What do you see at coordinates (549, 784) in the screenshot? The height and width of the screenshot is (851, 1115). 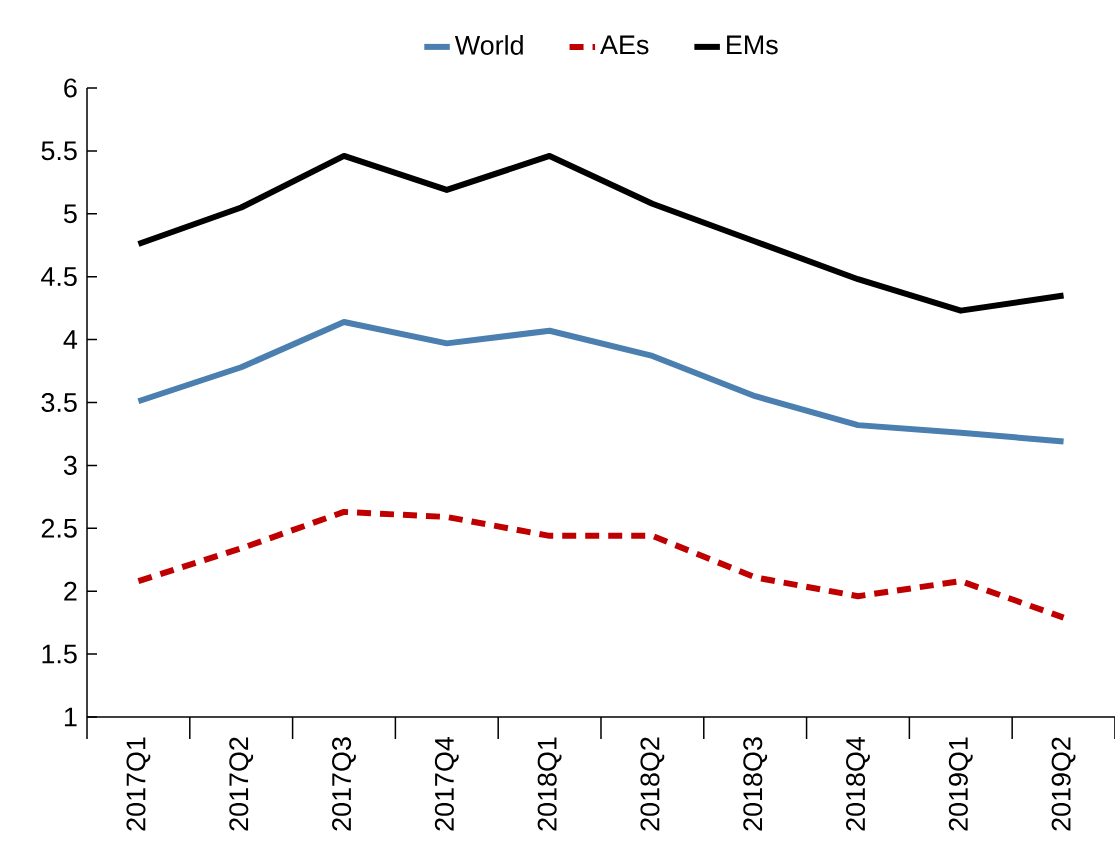 I see `x-tick-label: 2018Q1` at bounding box center [549, 784].